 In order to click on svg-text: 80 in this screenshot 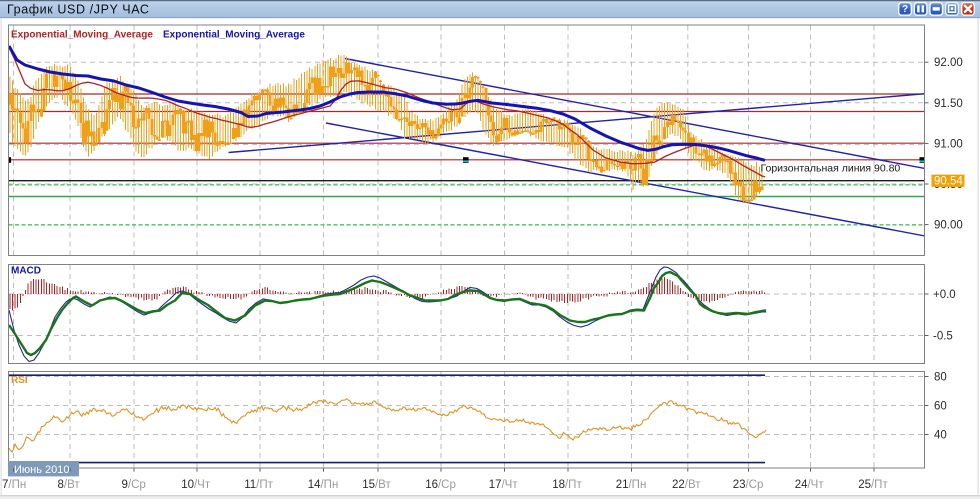, I will do `click(940, 378)`.